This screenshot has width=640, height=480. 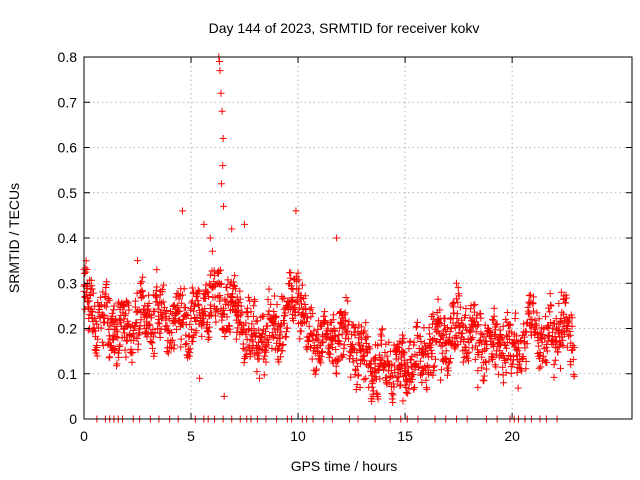 I want to click on x-tick-label: 15, so click(x=405, y=436).